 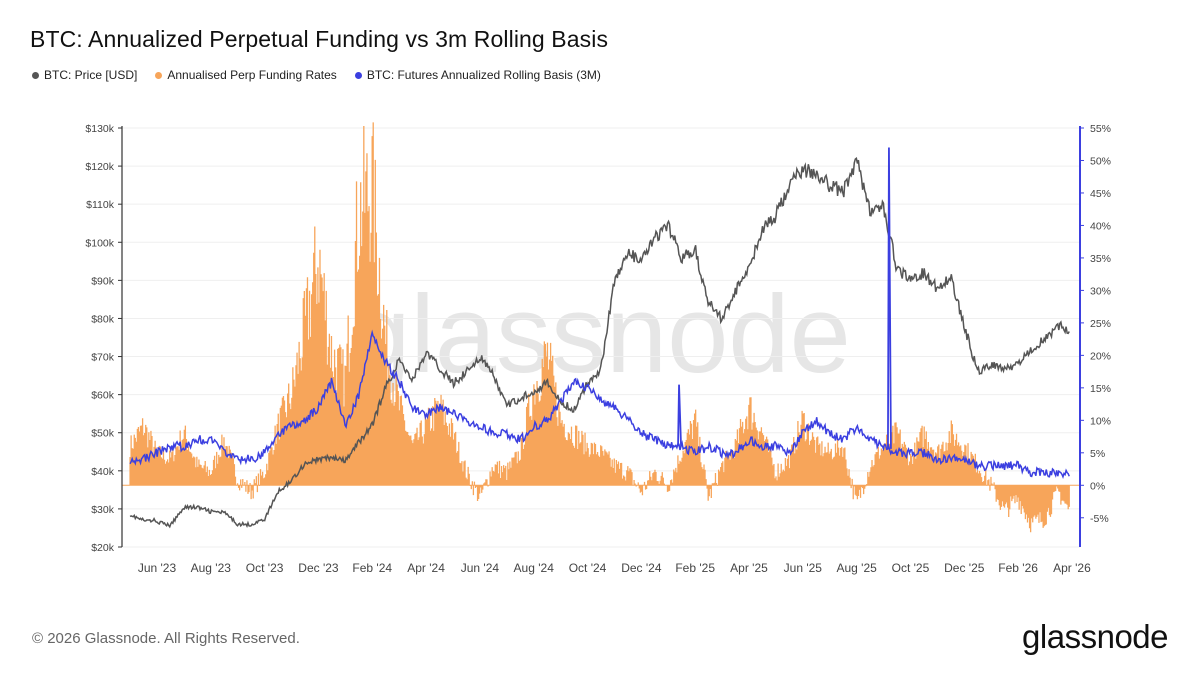 What do you see at coordinates (964, 568) in the screenshot?
I see `x-tick-label: Dec '25` at bounding box center [964, 568].